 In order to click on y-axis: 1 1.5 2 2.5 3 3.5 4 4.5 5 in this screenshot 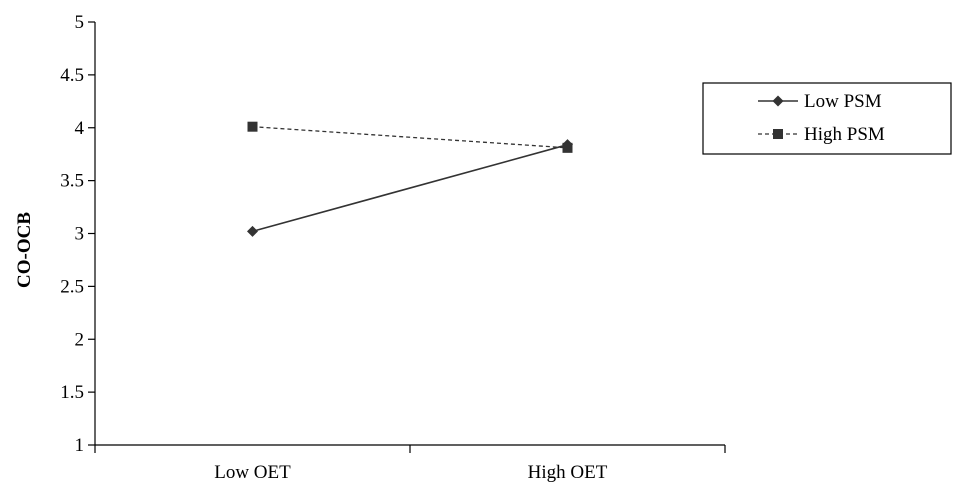, I will do `click(78, 234)`.